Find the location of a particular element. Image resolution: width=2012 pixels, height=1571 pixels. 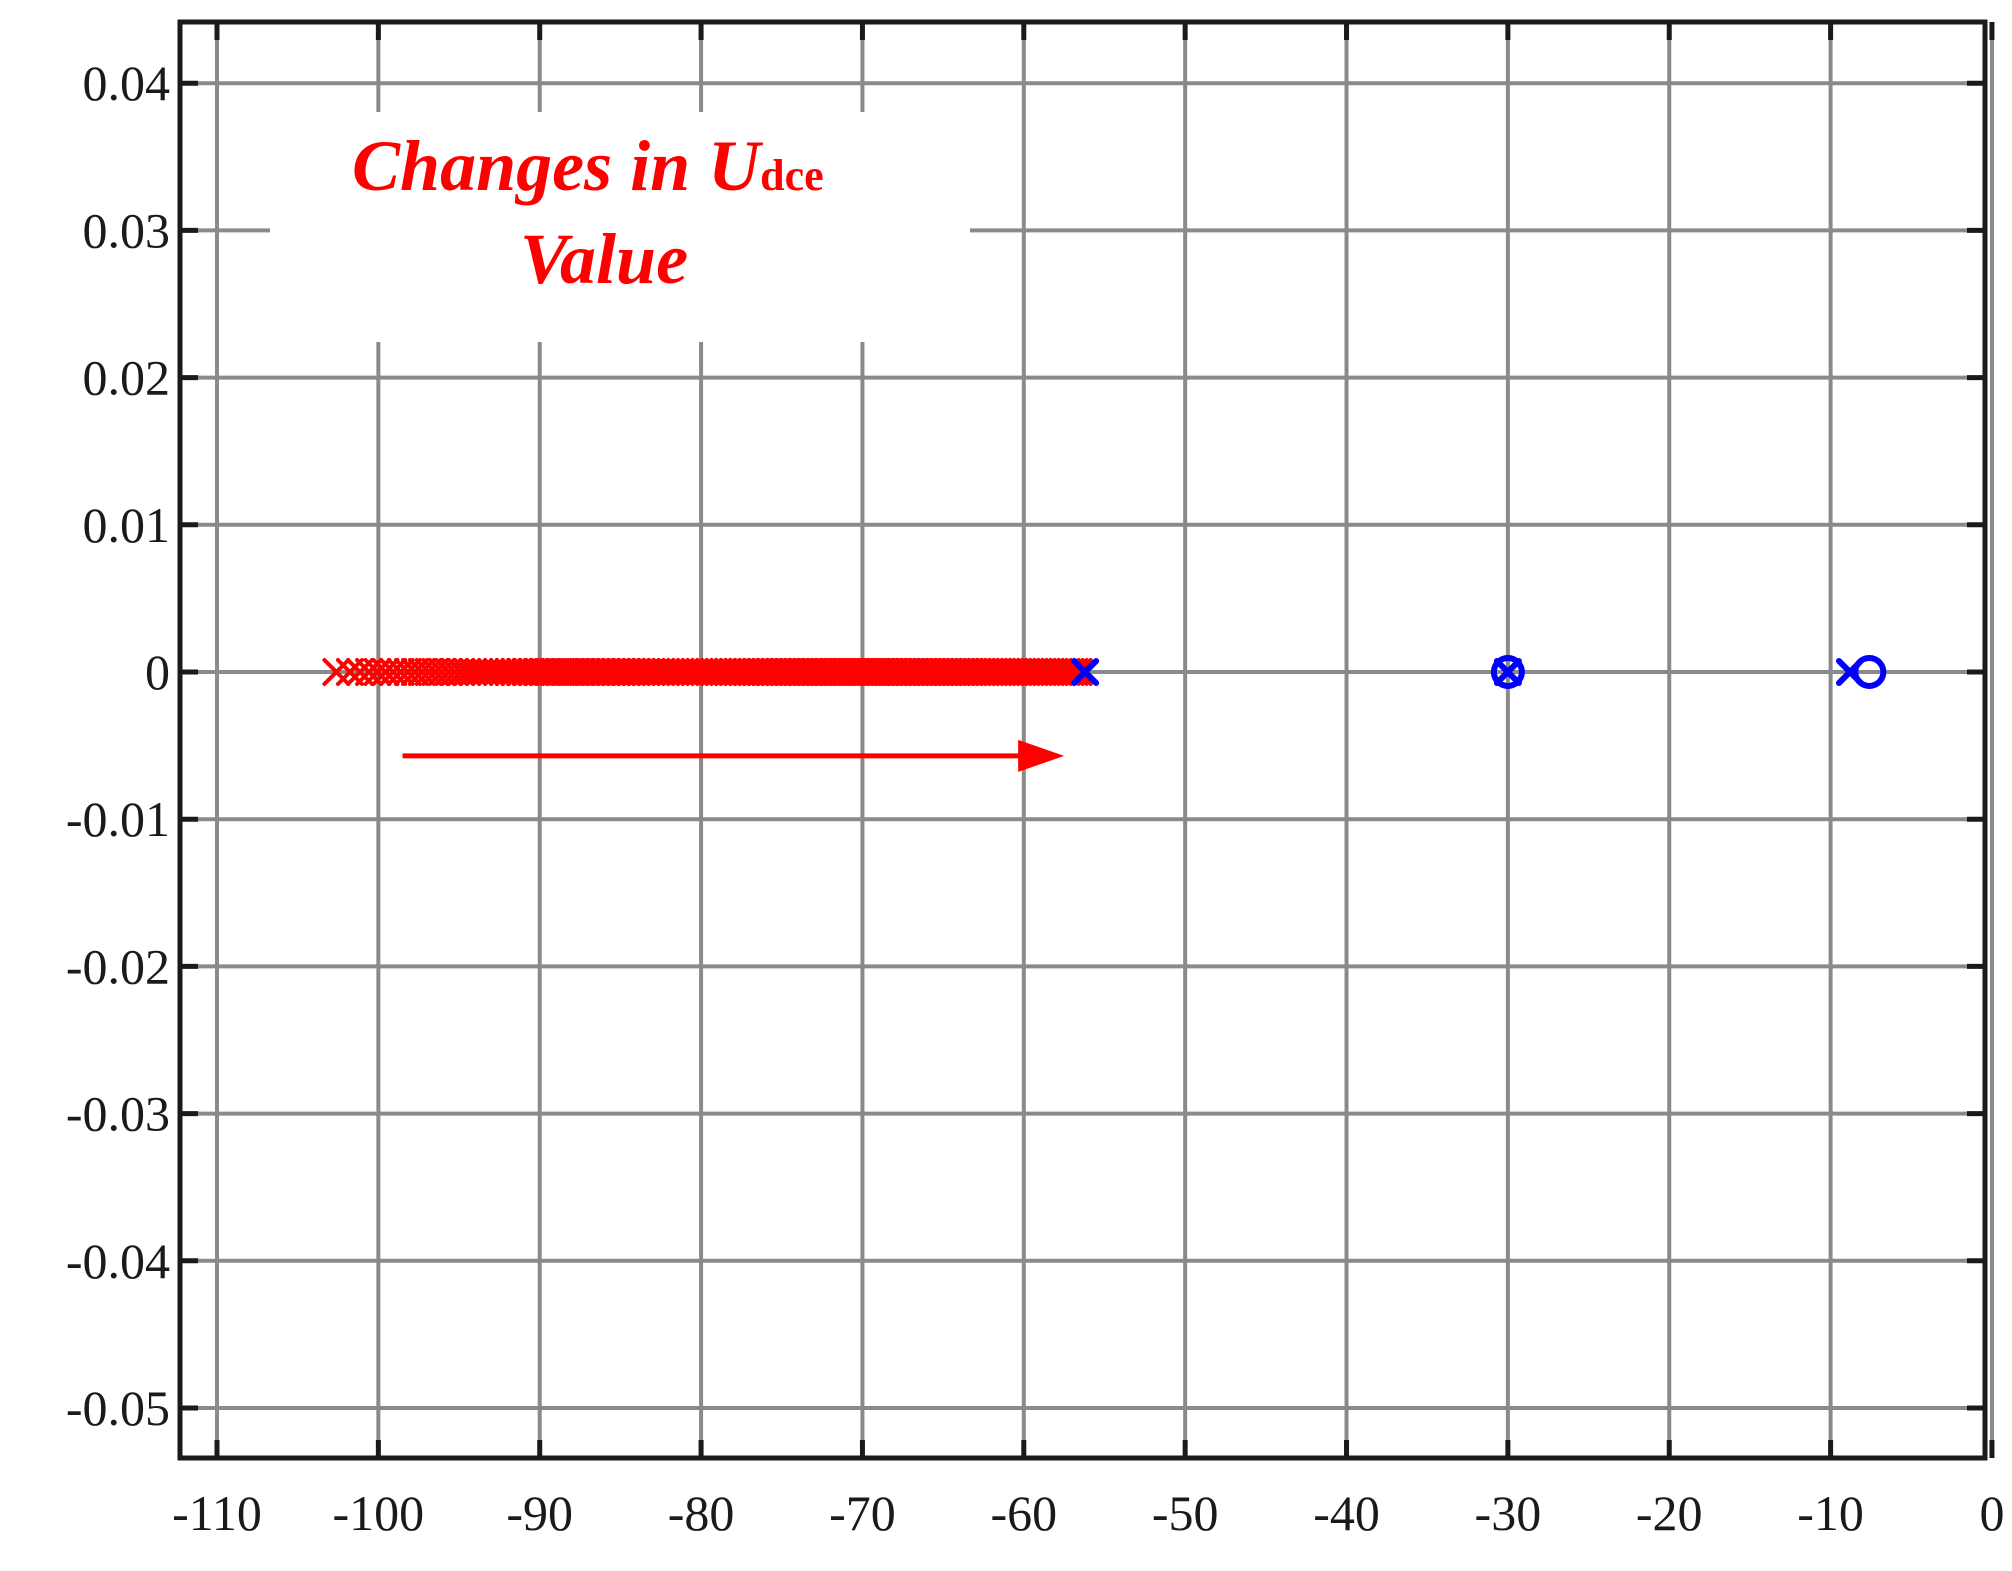

annotation-line-1: Changes in Udce is located at coordinates (588, 166).